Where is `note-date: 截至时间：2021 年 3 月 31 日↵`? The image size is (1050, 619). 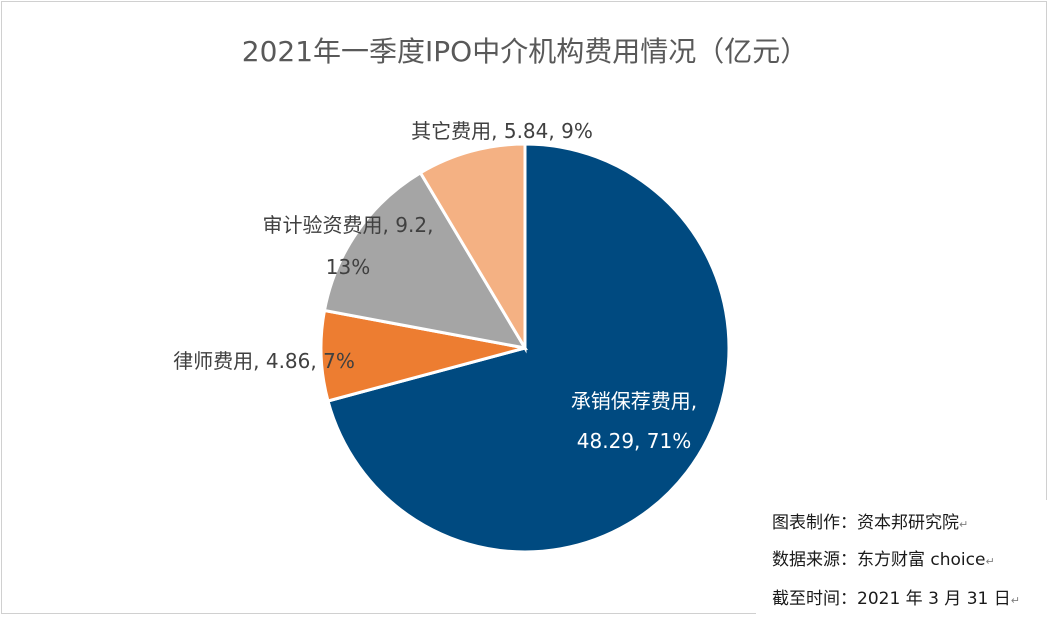 note-date: 截至时间：2021 年 3 月 31 日↵ is located at coordinates (896, 596).